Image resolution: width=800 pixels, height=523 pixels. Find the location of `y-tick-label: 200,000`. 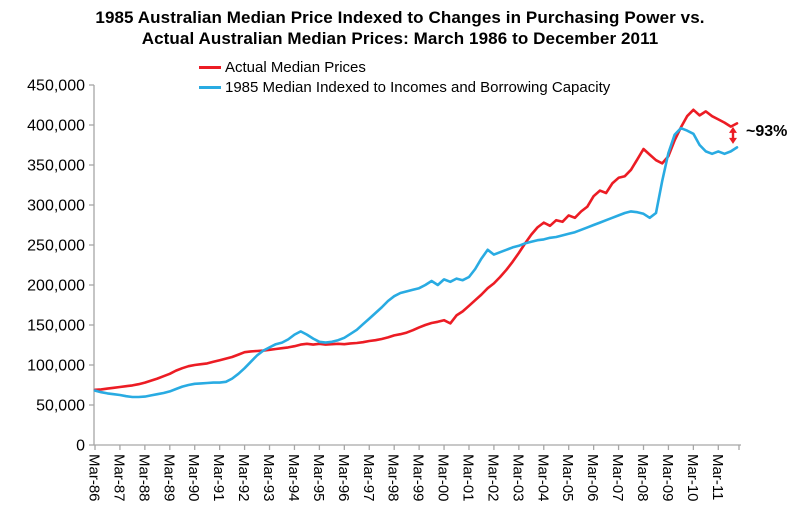

y-tick-label: 200,000 is located at coordinates (56, 286).